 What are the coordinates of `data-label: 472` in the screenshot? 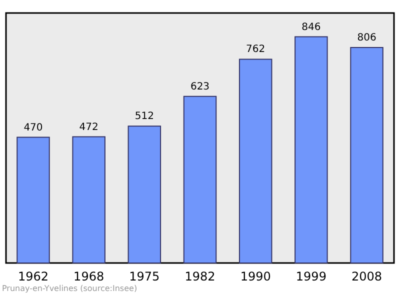 It's located at (88, 127).